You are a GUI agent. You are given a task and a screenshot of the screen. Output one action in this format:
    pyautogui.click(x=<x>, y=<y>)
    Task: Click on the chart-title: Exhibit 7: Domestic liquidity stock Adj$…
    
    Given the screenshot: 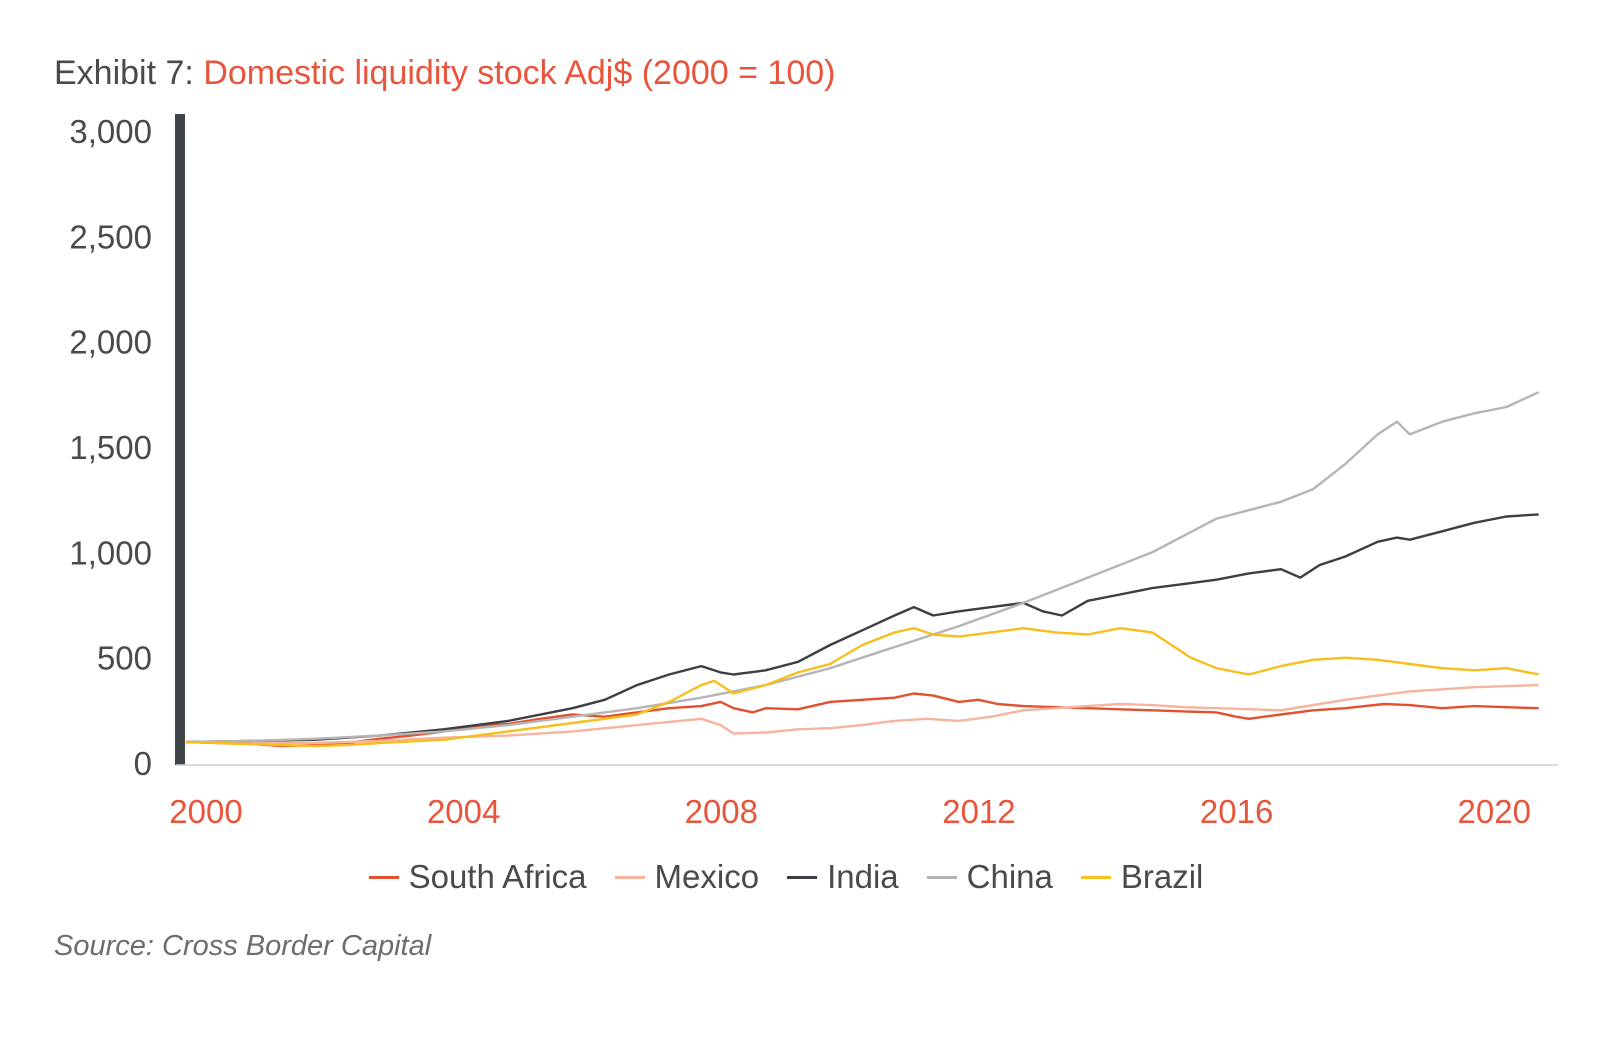 What is the action you would take?
    pyautogui.click(x=444, y=73)
    